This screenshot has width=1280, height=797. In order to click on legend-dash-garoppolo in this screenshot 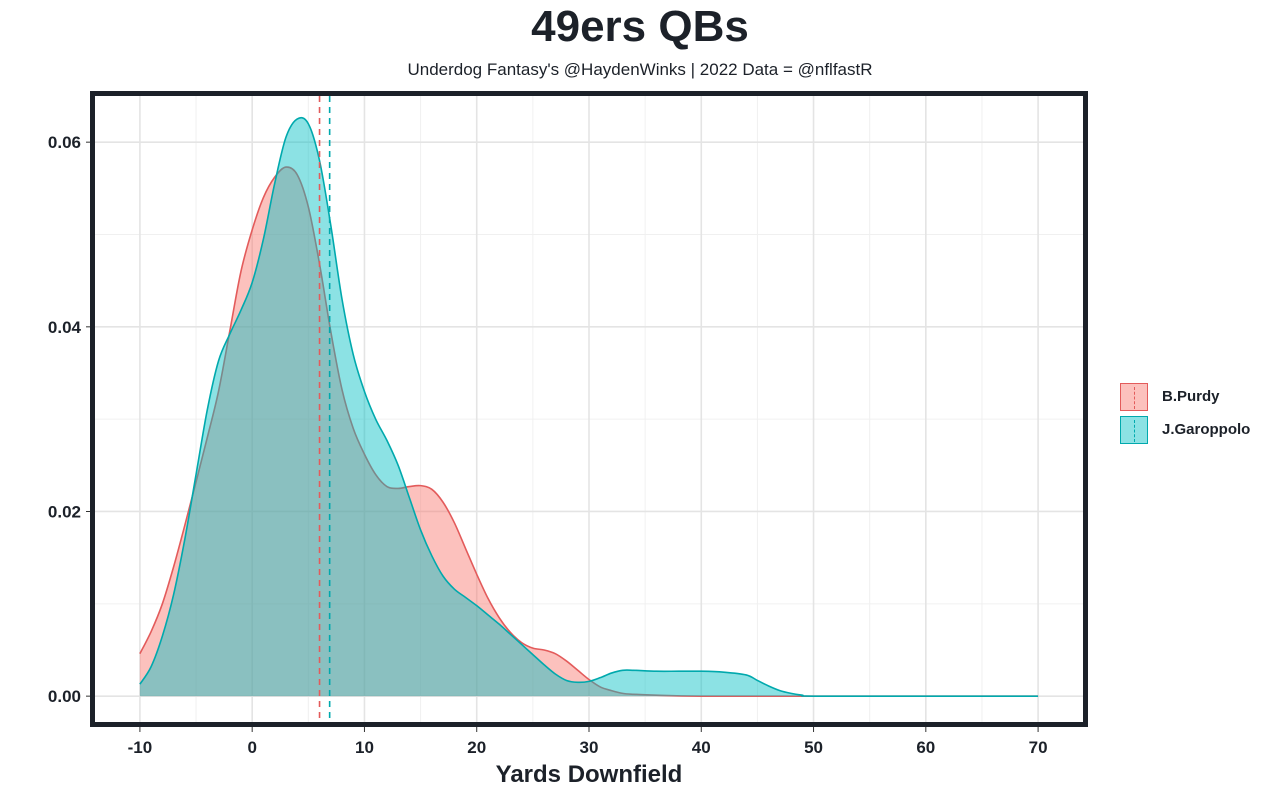, I will do `click(1134, 430)`.